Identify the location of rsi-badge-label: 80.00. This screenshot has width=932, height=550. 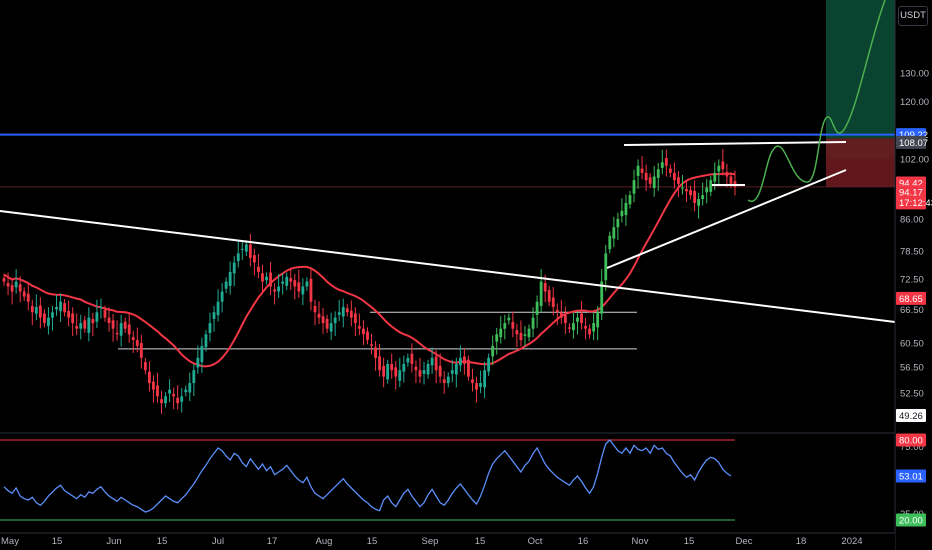
(911, 441).